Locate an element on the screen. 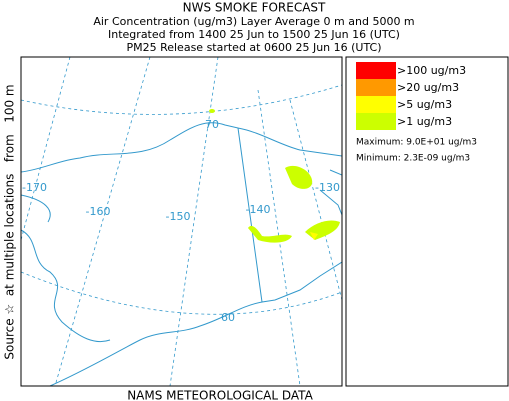 This screenshot has height=401, width=509. legend-label: >5 ug/m3 is located at coordinates (424, 104).